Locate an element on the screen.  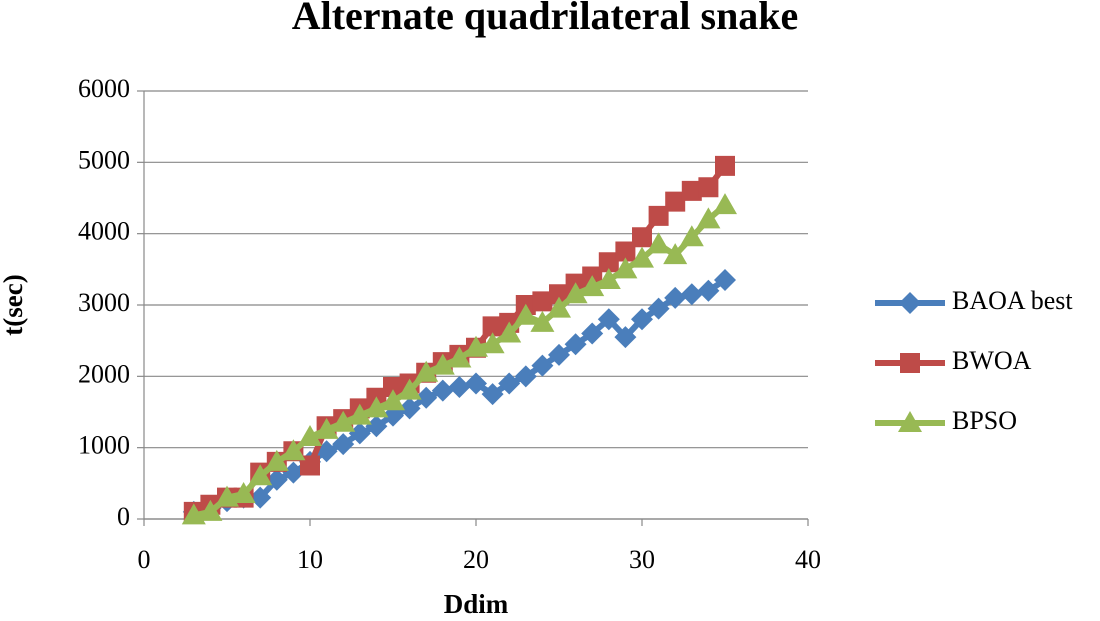
legend-label: BWOA is located at coordinates (992, 360).